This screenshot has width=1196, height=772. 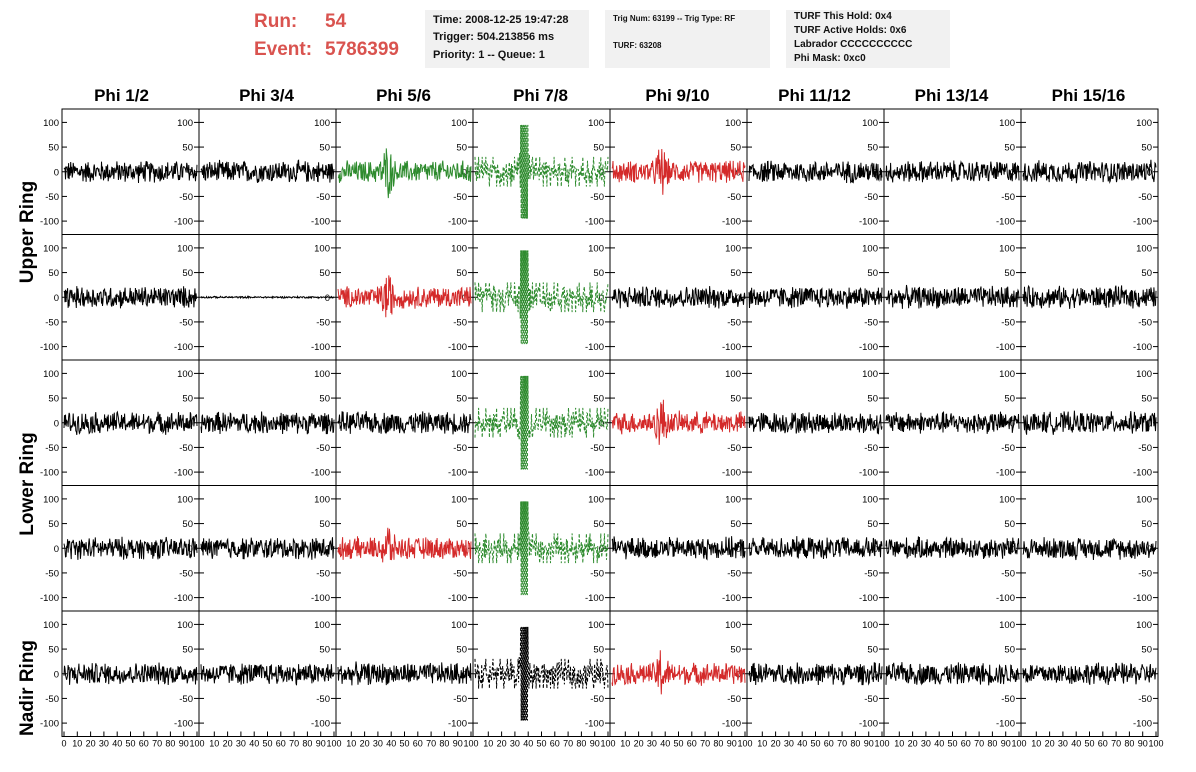 What do you see at coordinates (1145, 573) in the screenshot?
I see `y-tick-label-r3-c7-3: -50` at bounding box center [1145, 573].